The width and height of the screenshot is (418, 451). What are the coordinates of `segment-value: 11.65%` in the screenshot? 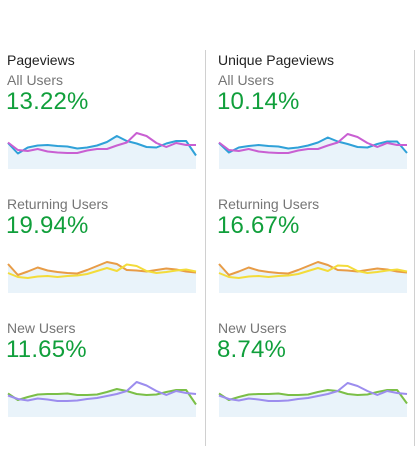 It's located at (46, 349).